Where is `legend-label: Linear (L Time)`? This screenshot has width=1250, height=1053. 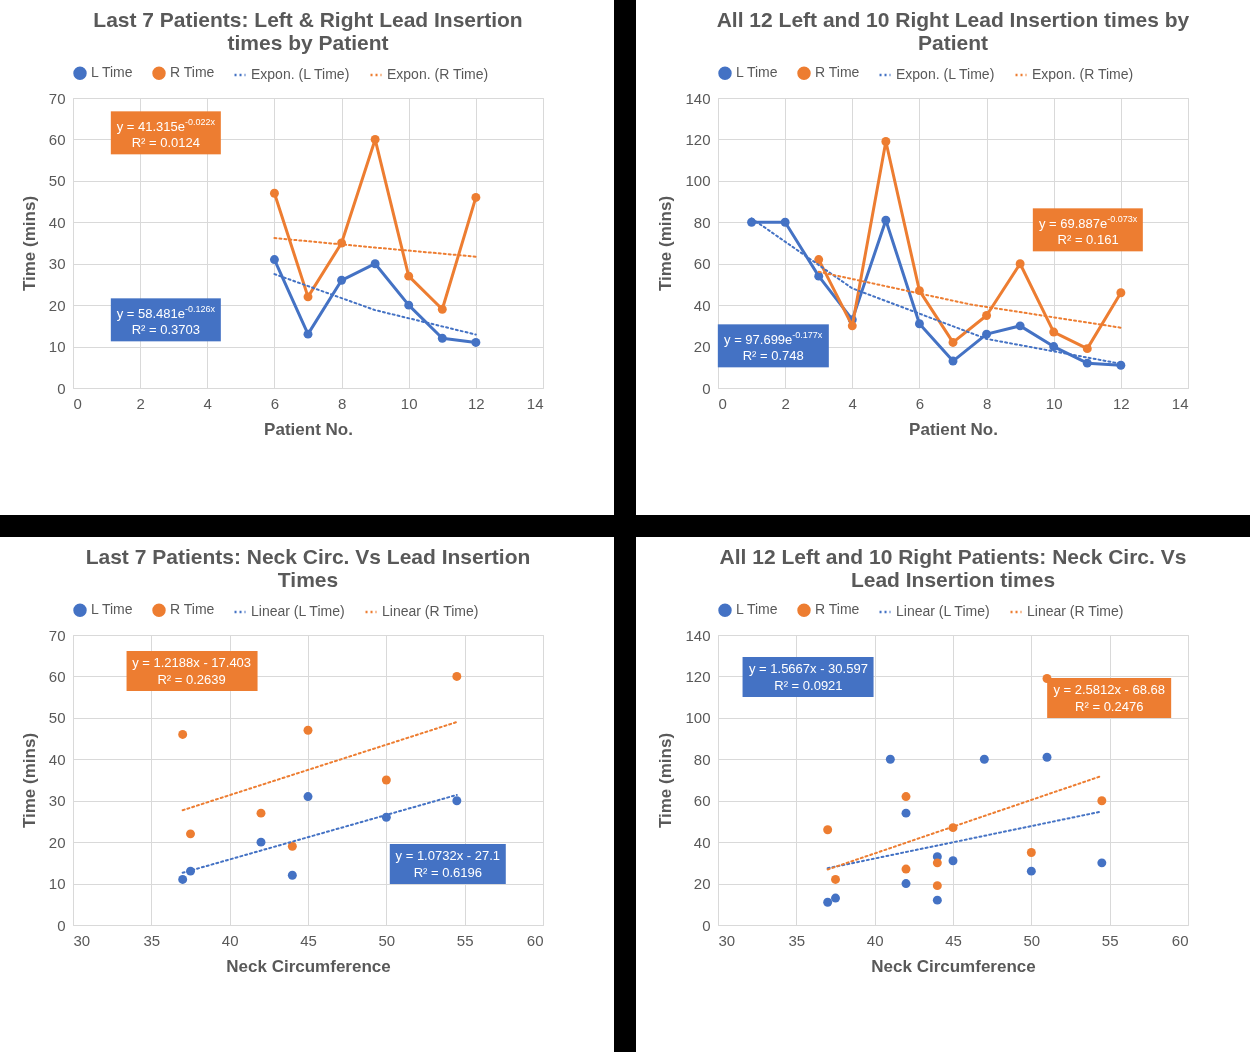
legend-label: Linear (L Time) is located at coordinates (943, 611).